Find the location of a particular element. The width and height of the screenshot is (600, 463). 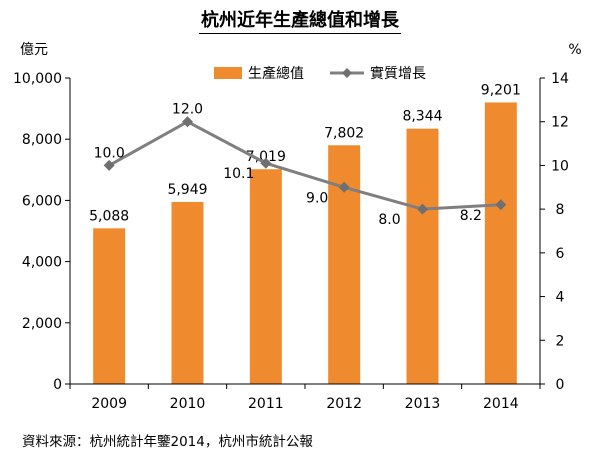

legend-label-bar: 生產總值 is located at coordinates (276, 73).